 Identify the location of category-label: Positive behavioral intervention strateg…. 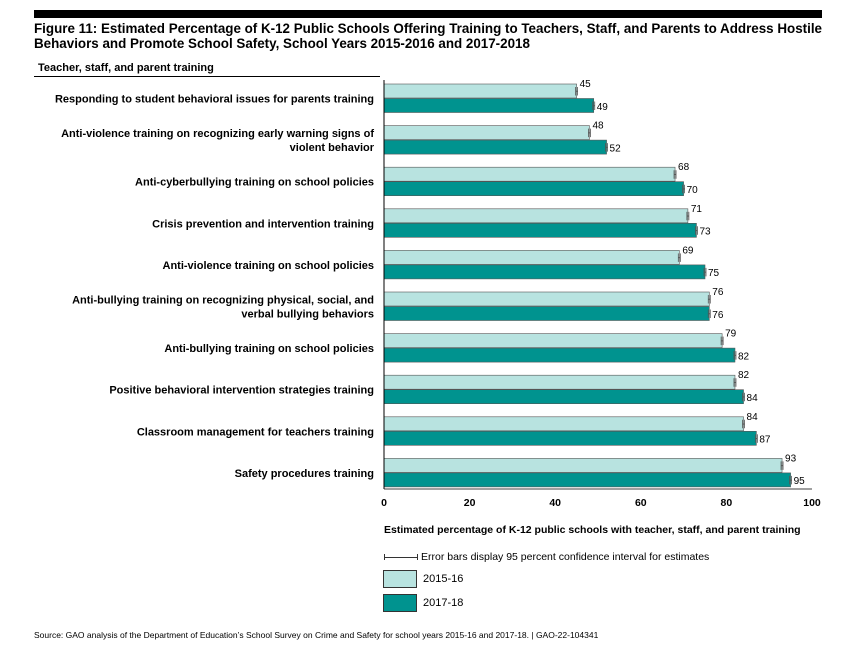
(241, 391).